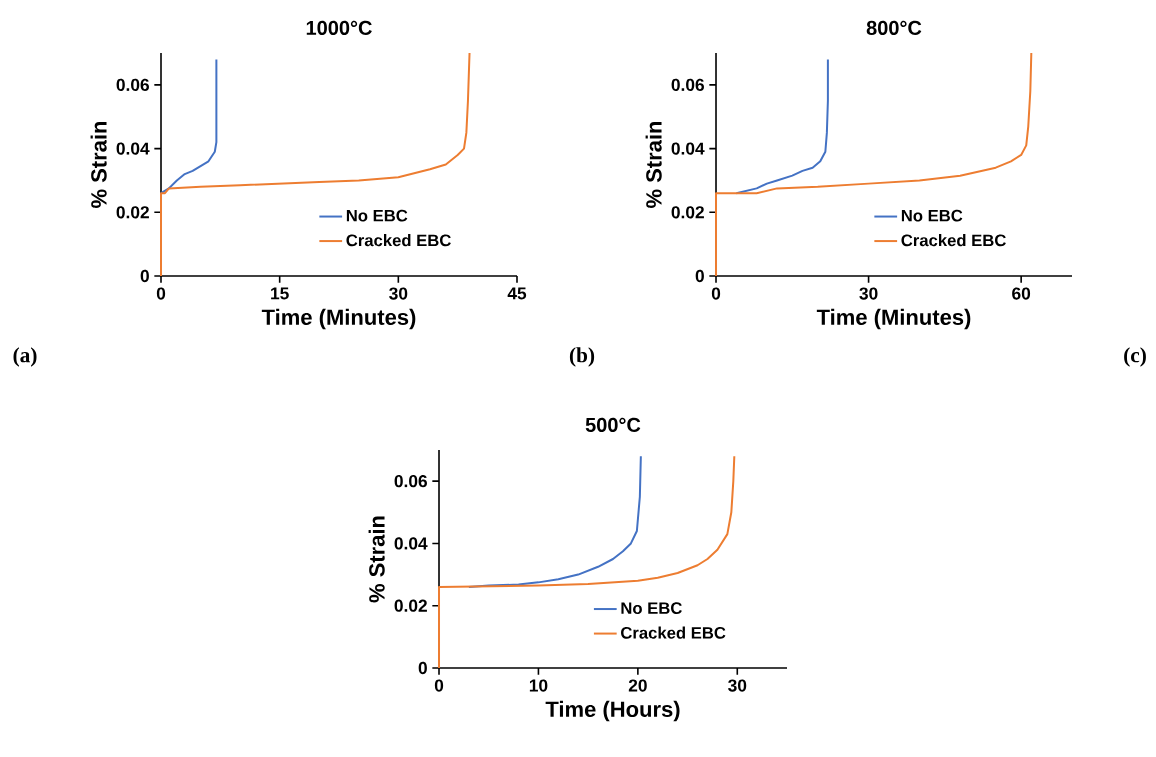 Image resolution: width=1156 pixels, height=757 pixels. What do you see at coordinates (517, 293) in the screenshot?
I see `x-tick-label: 45` at bounding box center [517, 293].